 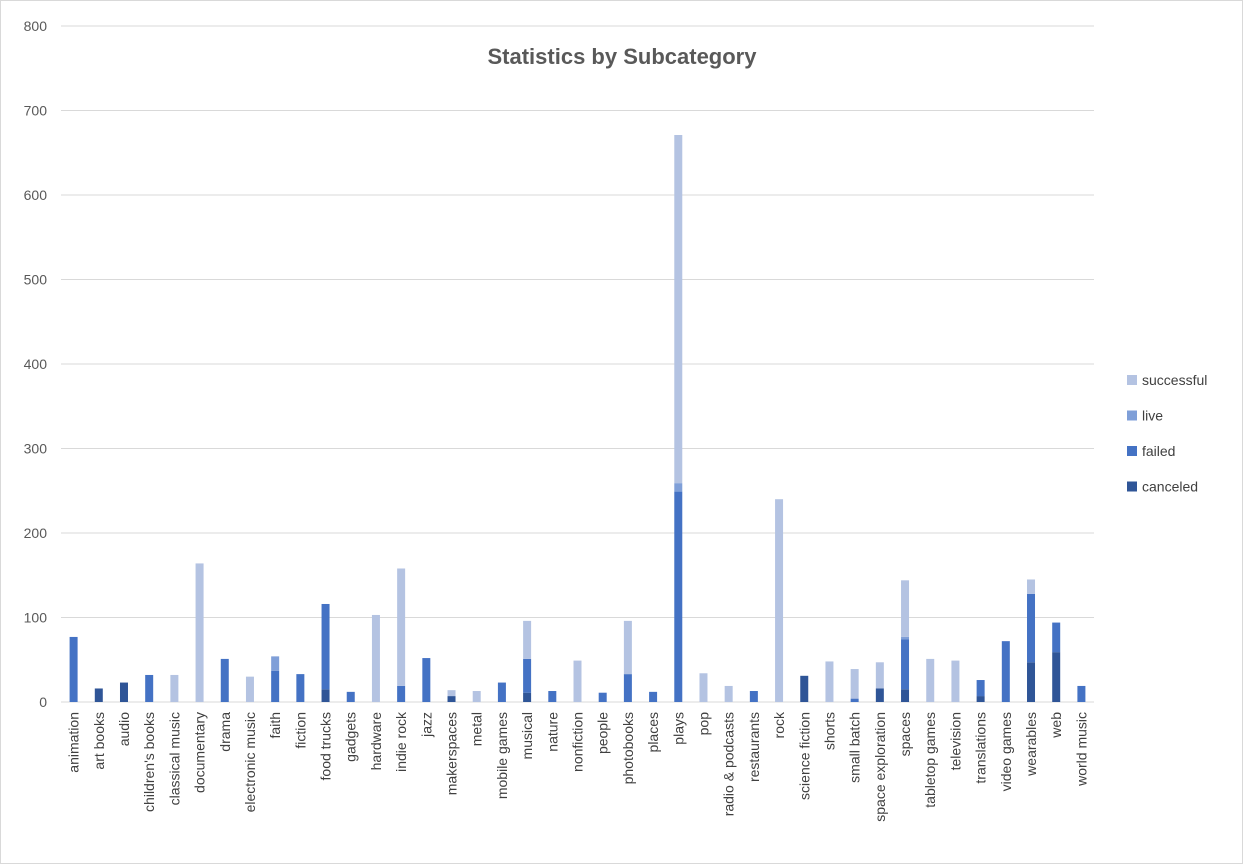 I want to click on x-tick-label: food trucks, so click(x=326, y=746).